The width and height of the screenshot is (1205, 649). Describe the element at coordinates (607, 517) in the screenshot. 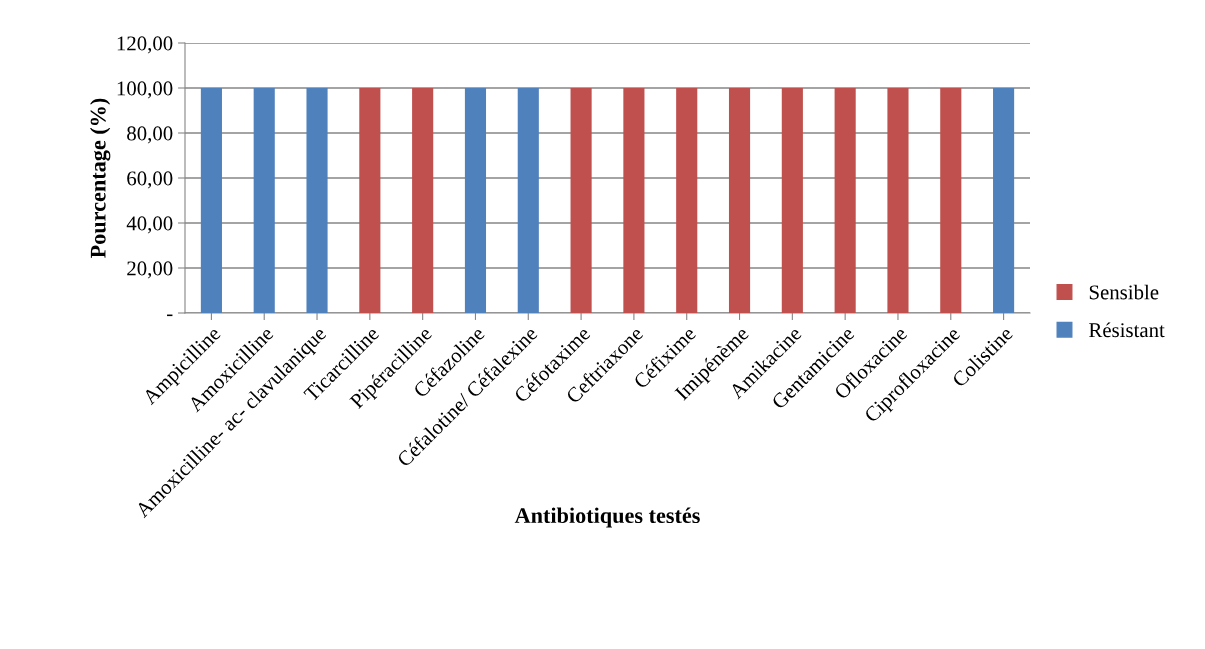

I see `x-axis-title: Antibiotiques testés` at that location.